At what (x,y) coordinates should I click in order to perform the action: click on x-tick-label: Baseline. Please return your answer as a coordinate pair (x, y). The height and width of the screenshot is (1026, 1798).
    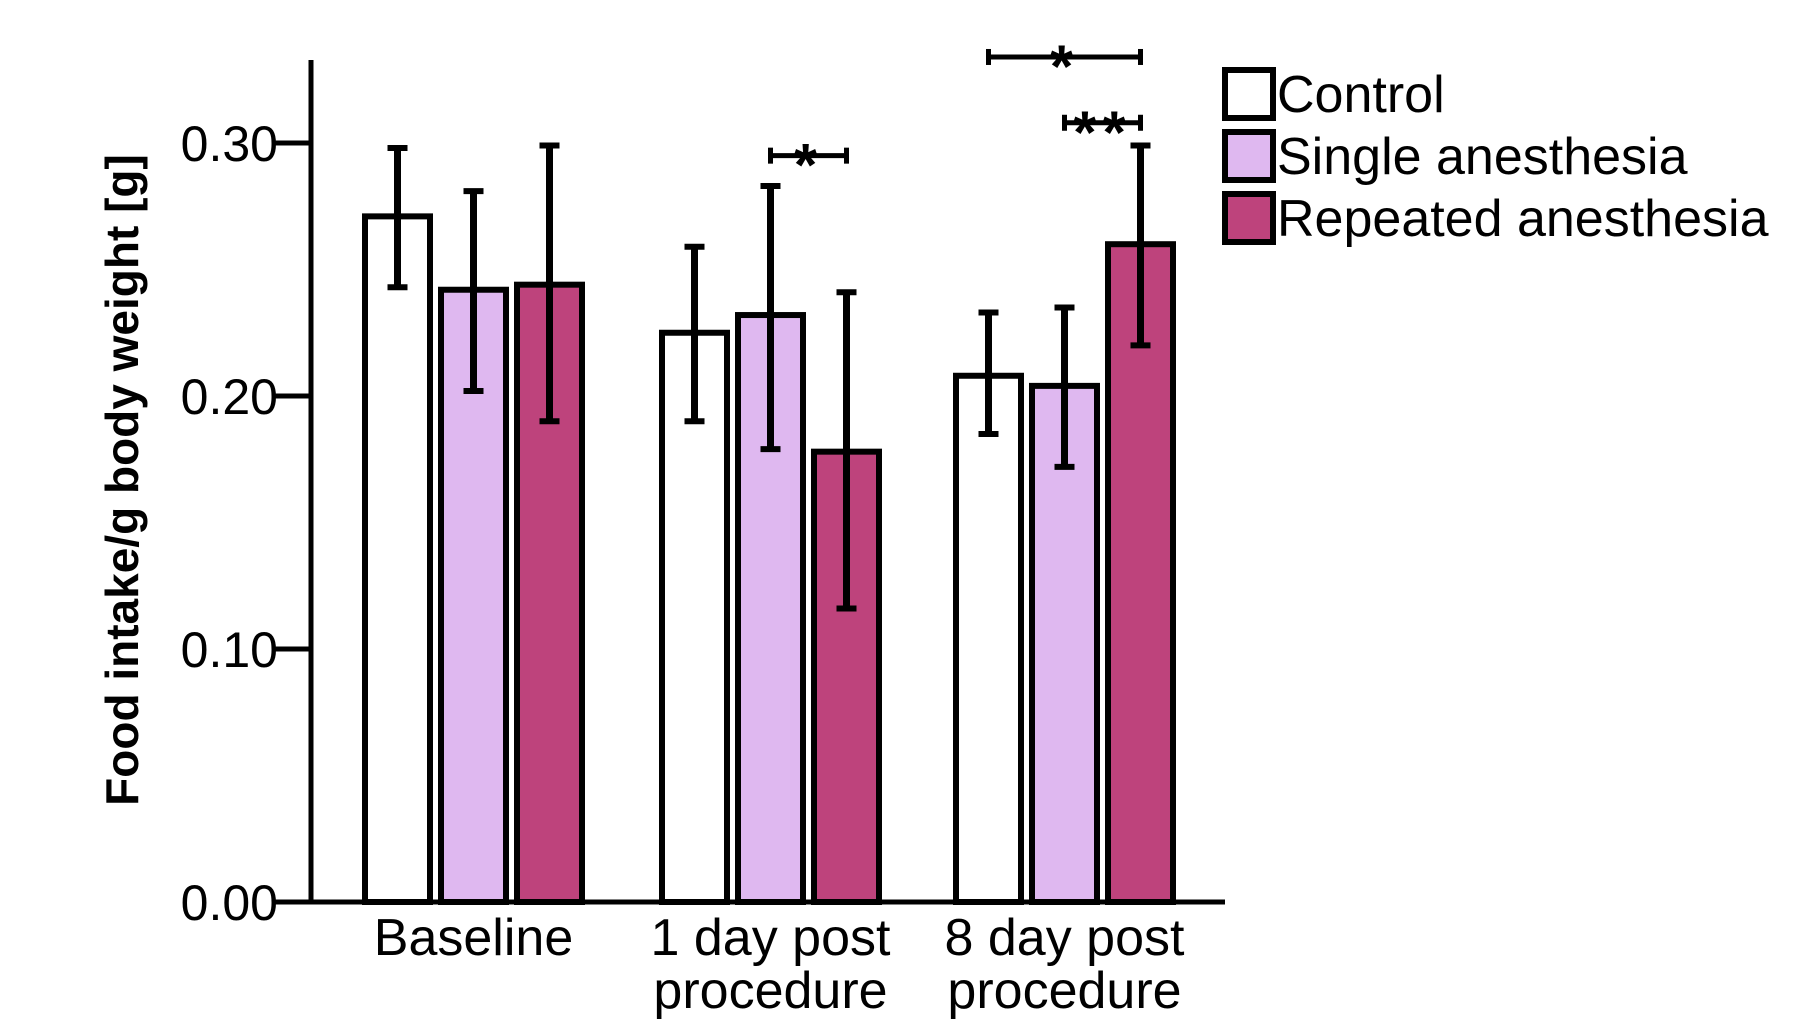
    Looking at the image, I should click on (473, 938).